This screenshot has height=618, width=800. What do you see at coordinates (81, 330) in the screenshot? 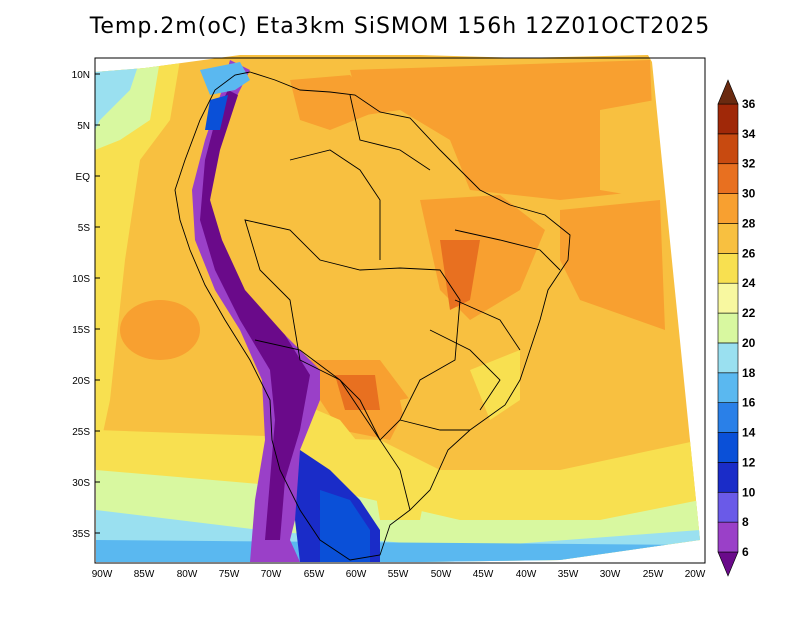
I see `lat-label-15s: 15S` at bounding box center [81, 330].